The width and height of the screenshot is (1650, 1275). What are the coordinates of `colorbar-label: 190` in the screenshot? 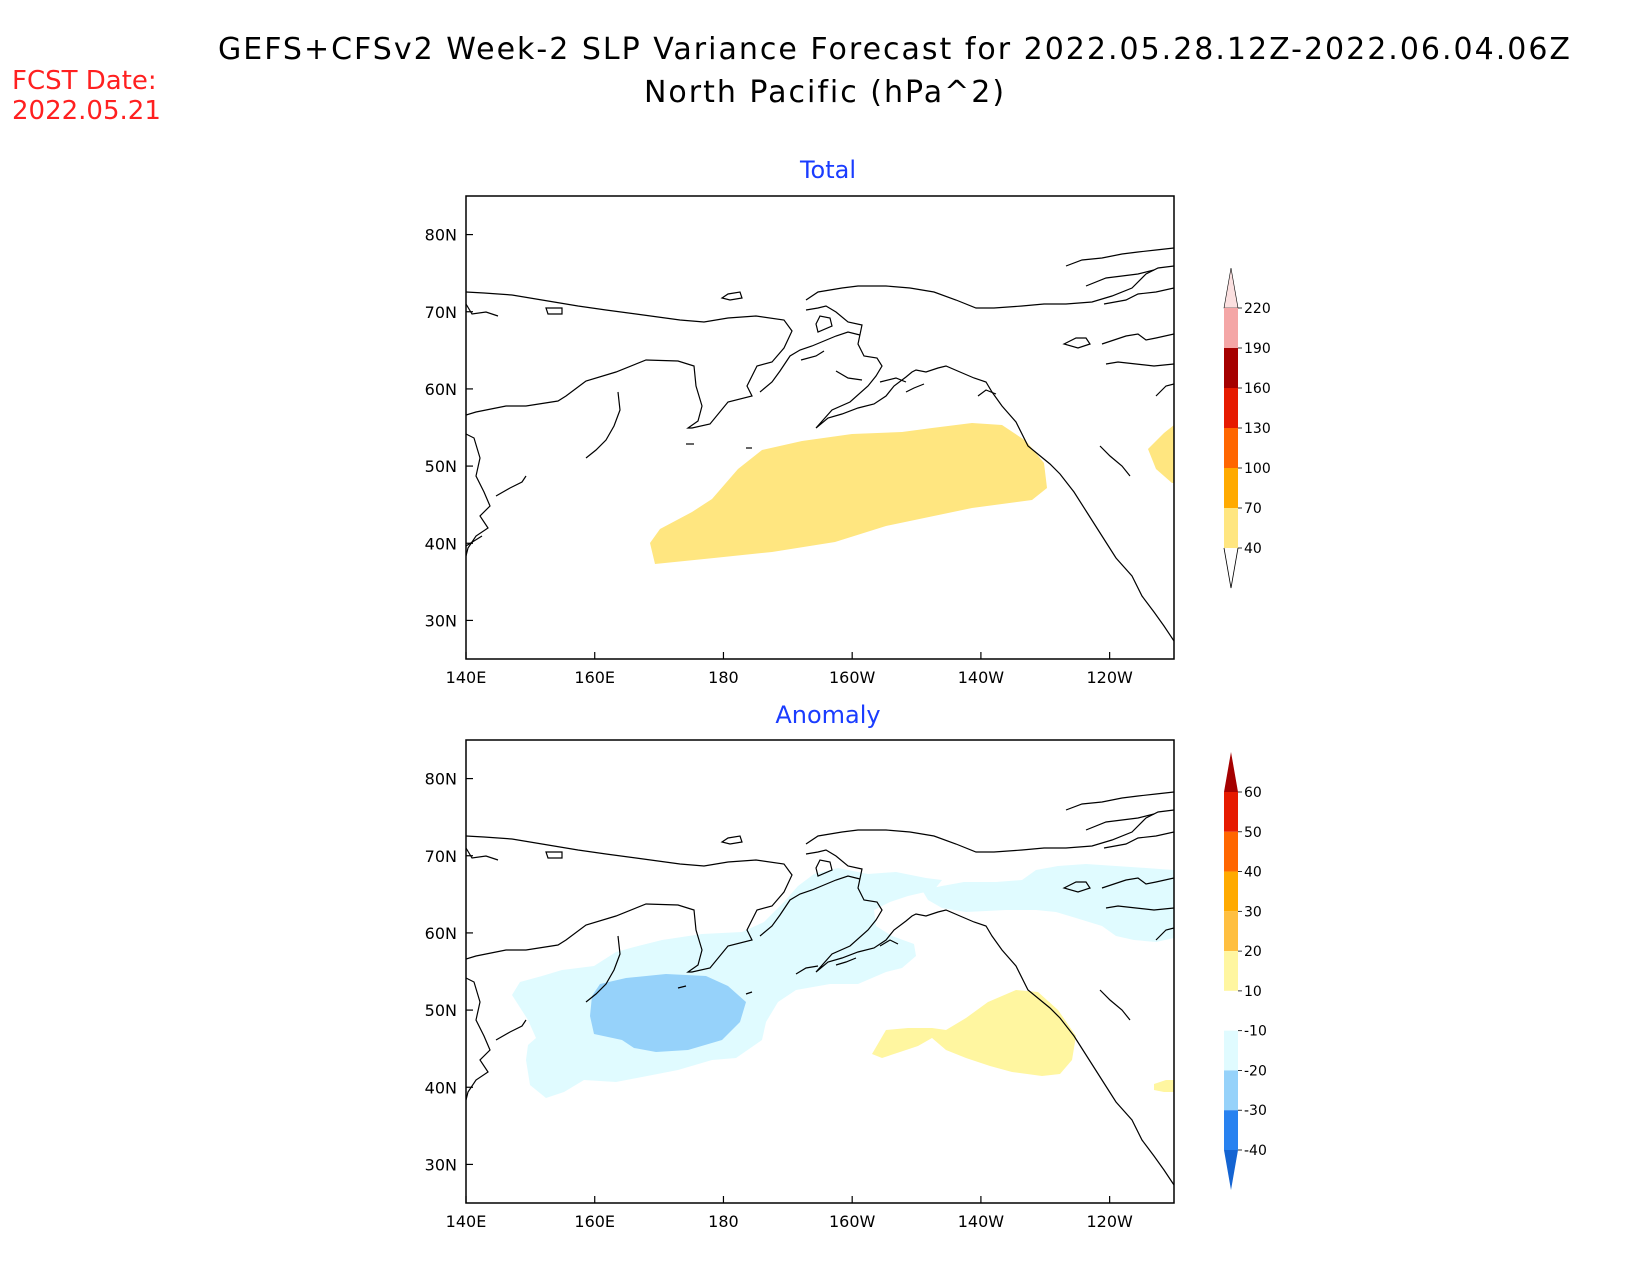 It's located at (1257, 349).